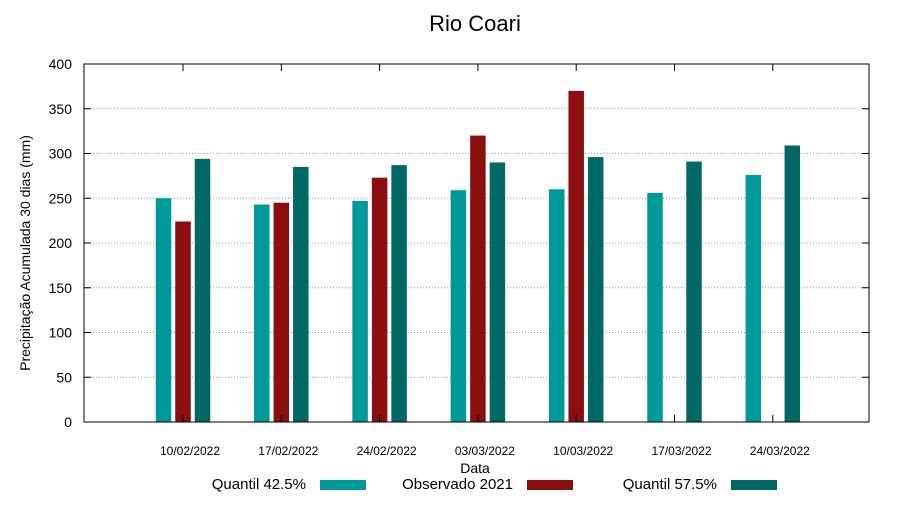 Image resolution: width=900 pixels, height=505 pixels. Describe the element at coordinates (681, 451) in the screenshot. I see `x-tick-label-5: 17/03/2022` at that location.